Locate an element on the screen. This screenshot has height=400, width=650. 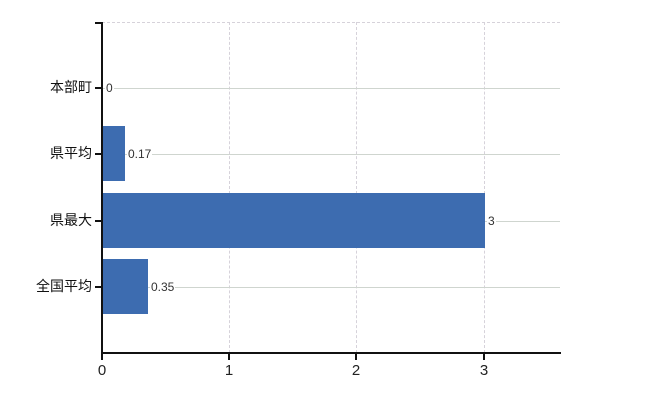
x-tick-label: 2 is located at coordinates (356, 370).